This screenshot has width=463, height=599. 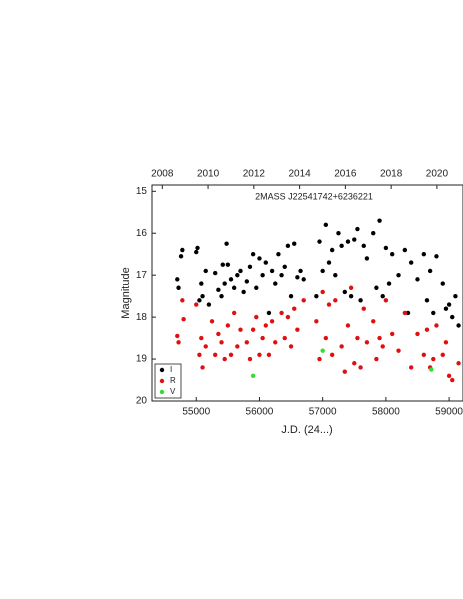 I want to click on y-tick-label: 15, so click(x=142, y=191).